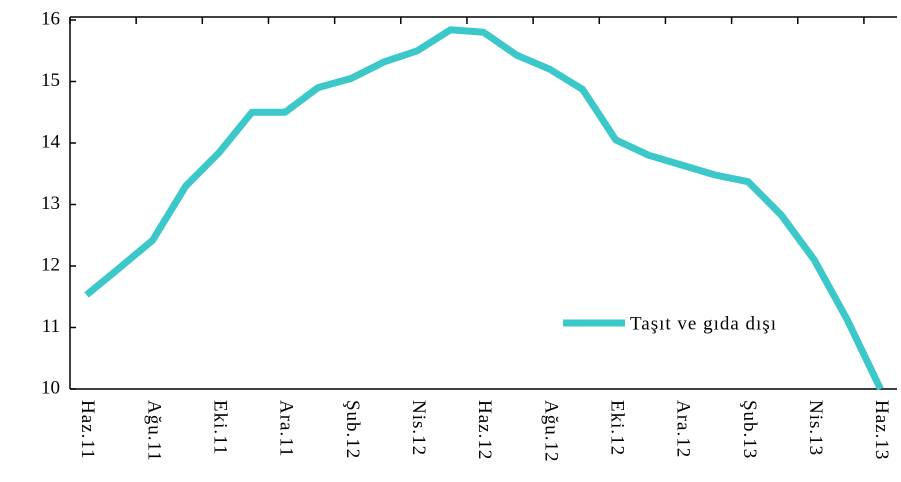 This screenshot has width=901, height=482. I want to click on x-tick-label: Ara.12, so click(683, 429).